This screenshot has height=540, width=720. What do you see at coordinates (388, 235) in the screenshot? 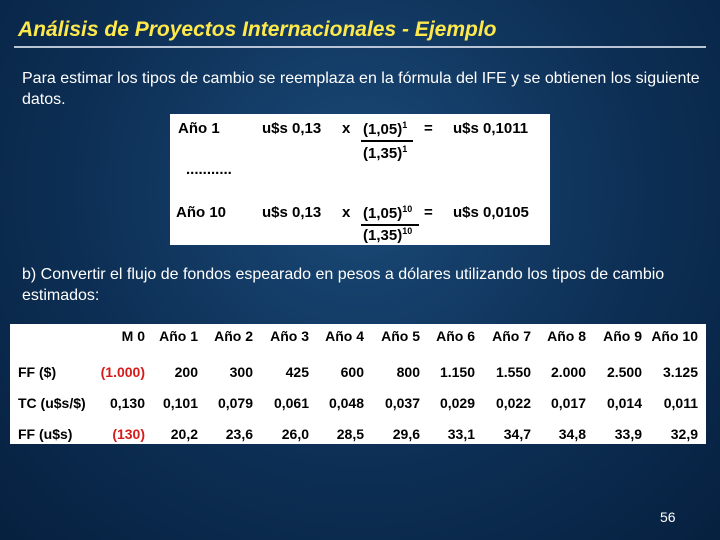
I see `formula-row10-denominator: (1,35)10` at bounding box center [388, 235].